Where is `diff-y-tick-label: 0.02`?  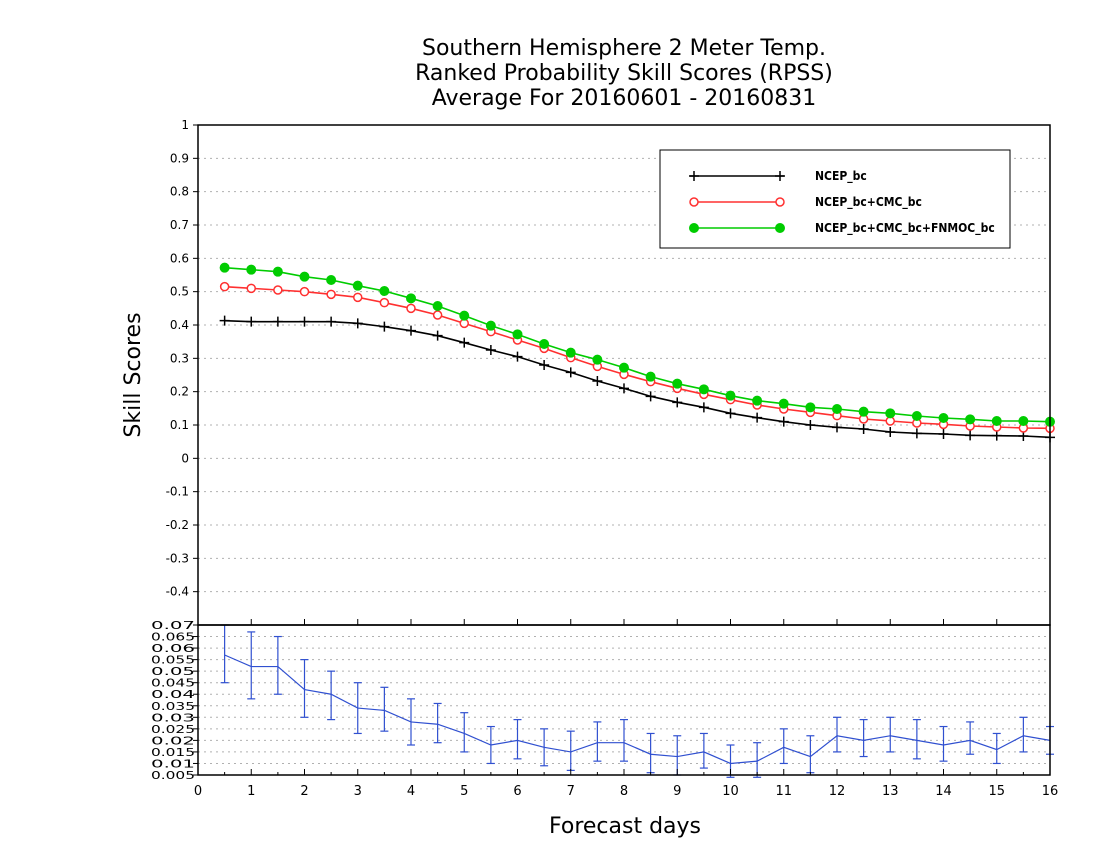 diff-y-tick-label: 0.02 is located at coordinates (173, 740).